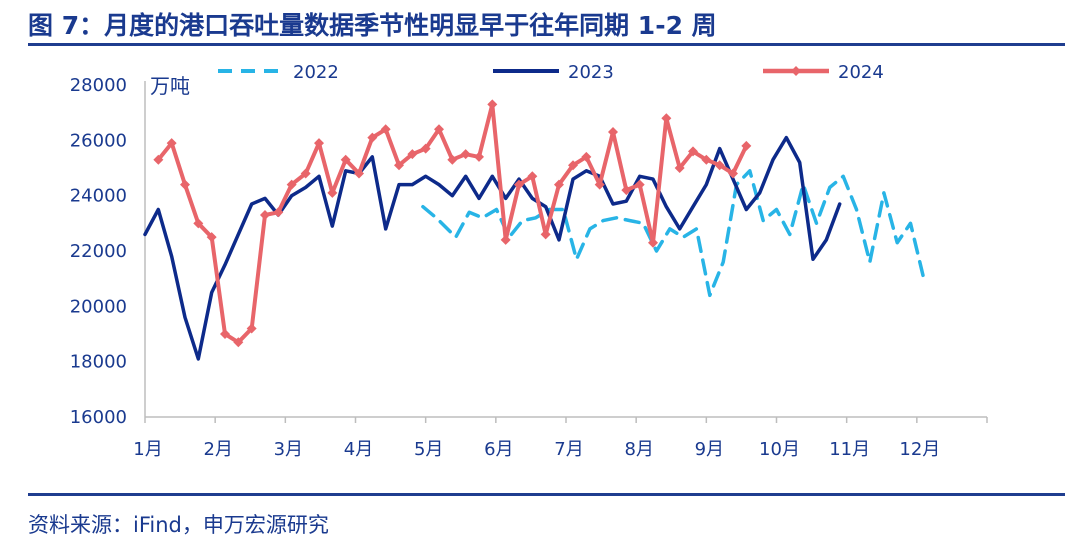 This screenshot has height=553, width=1080. What do you see at coordinates (591, 72) in the screenshot?
I see `legend-label-2023: 2023` at bounding box center [591, 72].